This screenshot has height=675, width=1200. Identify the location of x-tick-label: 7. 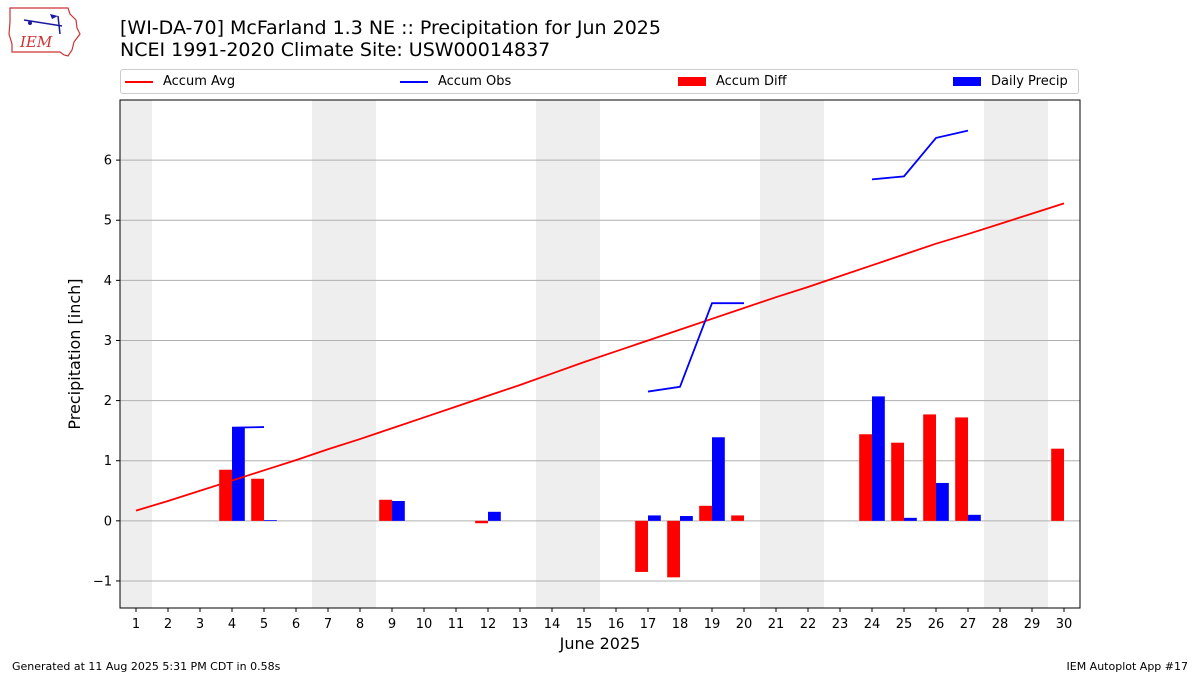
(328, 624).